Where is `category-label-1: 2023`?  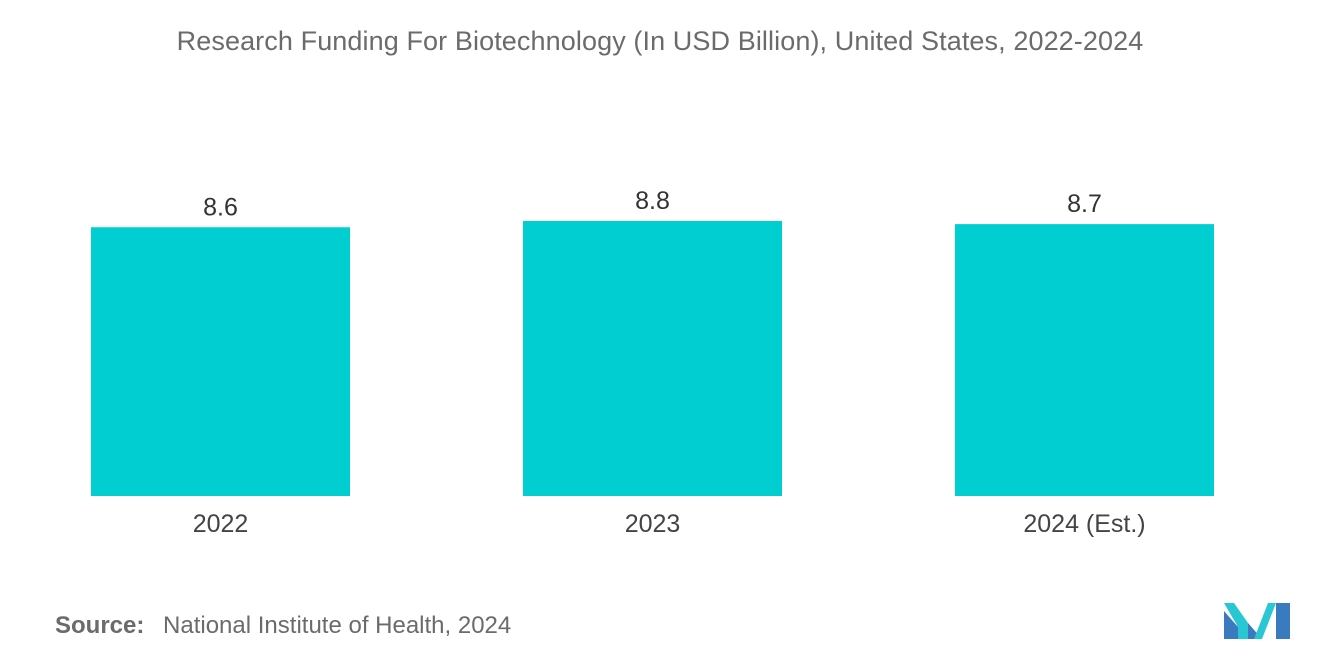 category-label-1: 2023 is located at coordinates (653, 524).